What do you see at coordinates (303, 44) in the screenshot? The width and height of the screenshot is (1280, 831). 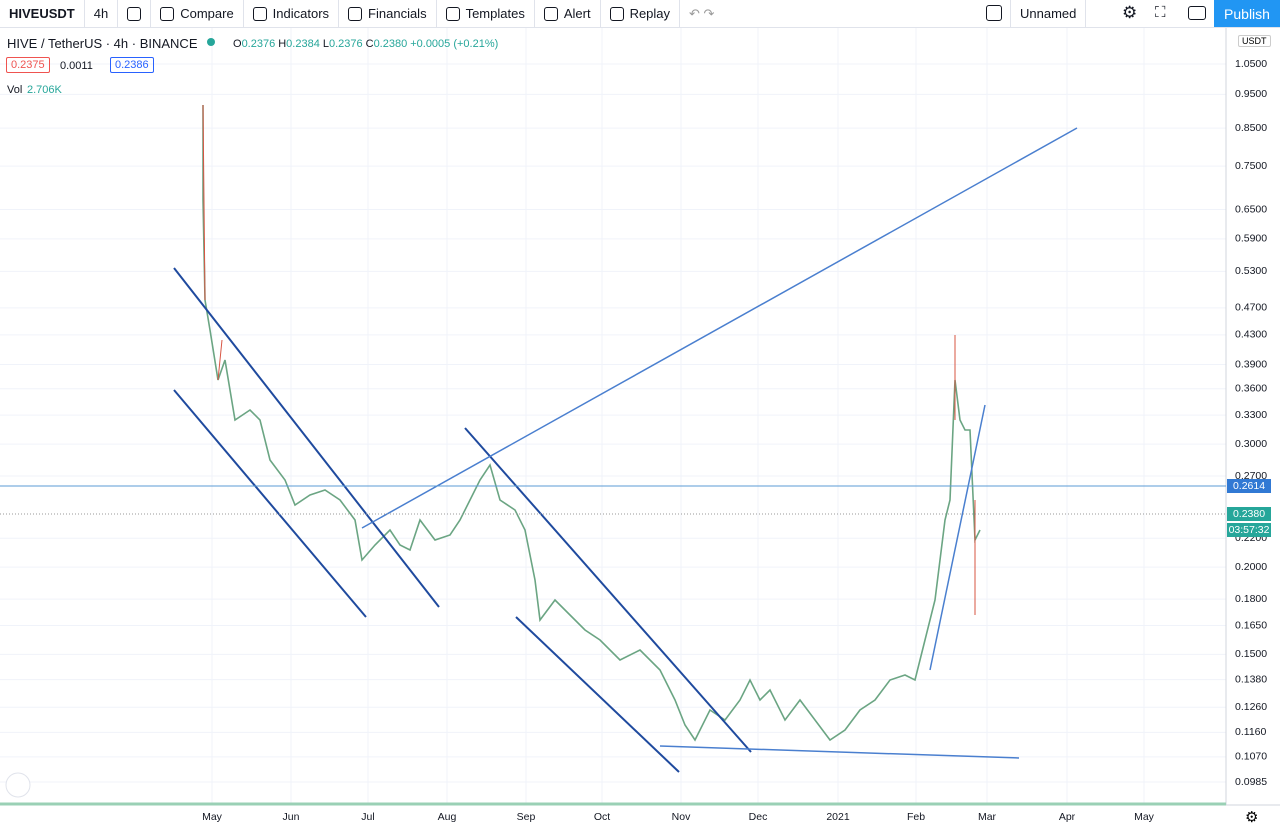 I see `ohlc-value: 0.2384` at bounding box center [303, 44].